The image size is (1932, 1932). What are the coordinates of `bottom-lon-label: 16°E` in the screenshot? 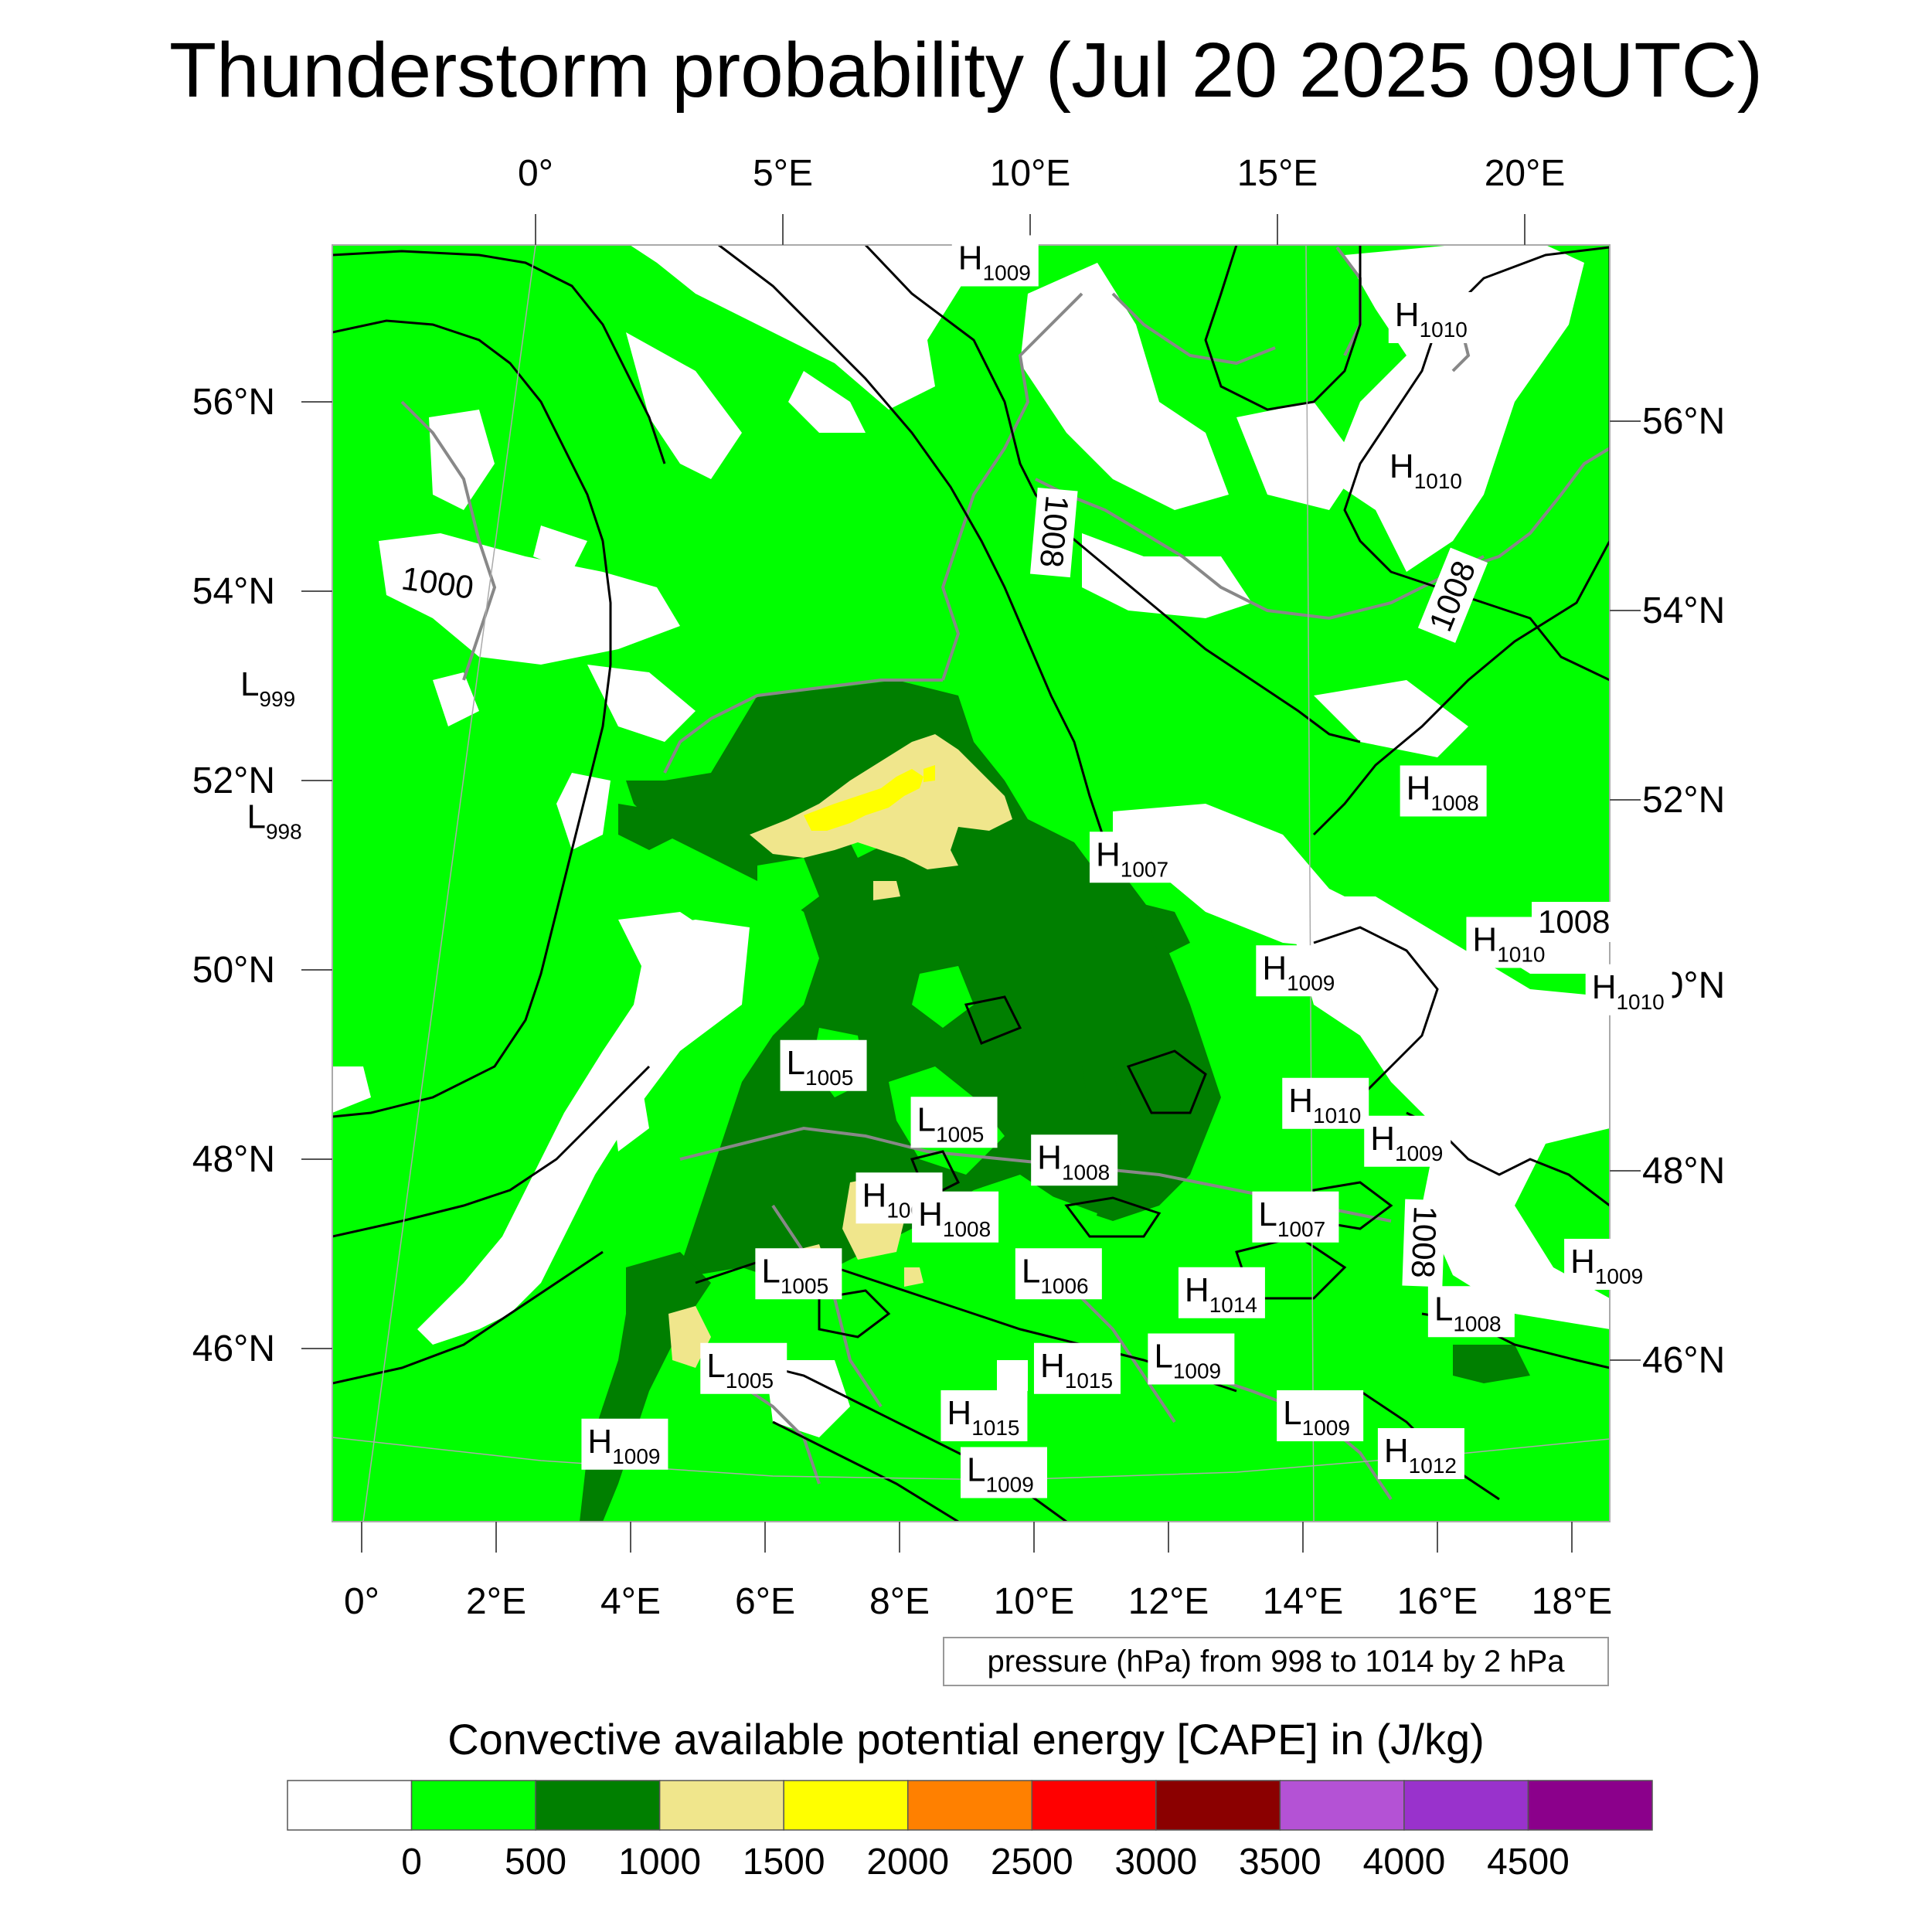 It's located at (1438, 1601).